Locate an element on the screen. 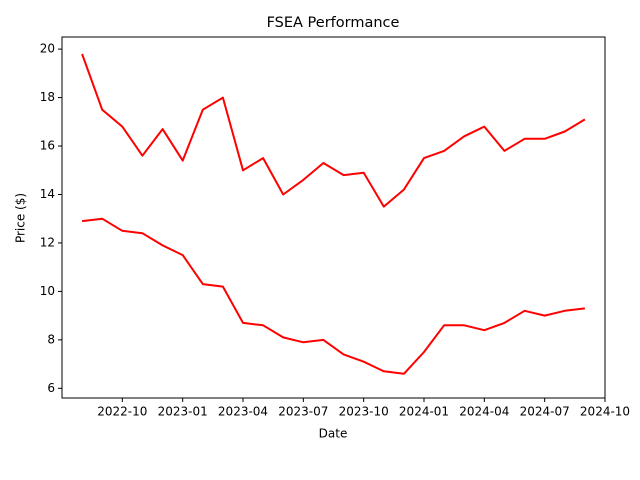  x-axis-label: Date is located at coordinates (333, 434).